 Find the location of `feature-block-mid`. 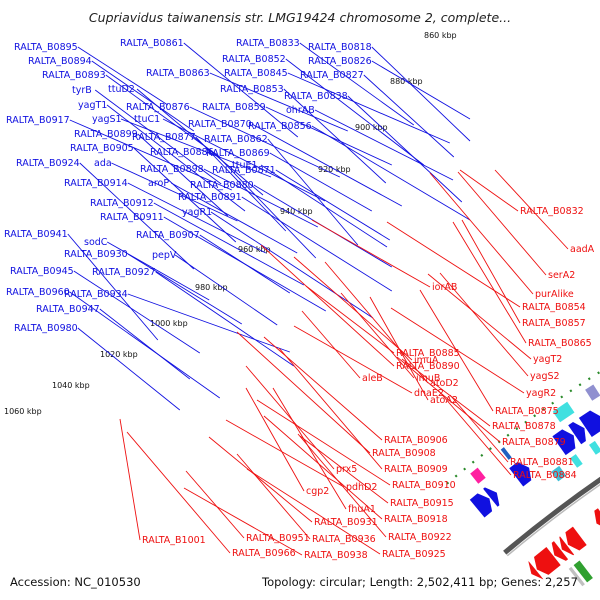

feature-block-mid is located at coordinates (576, 461).